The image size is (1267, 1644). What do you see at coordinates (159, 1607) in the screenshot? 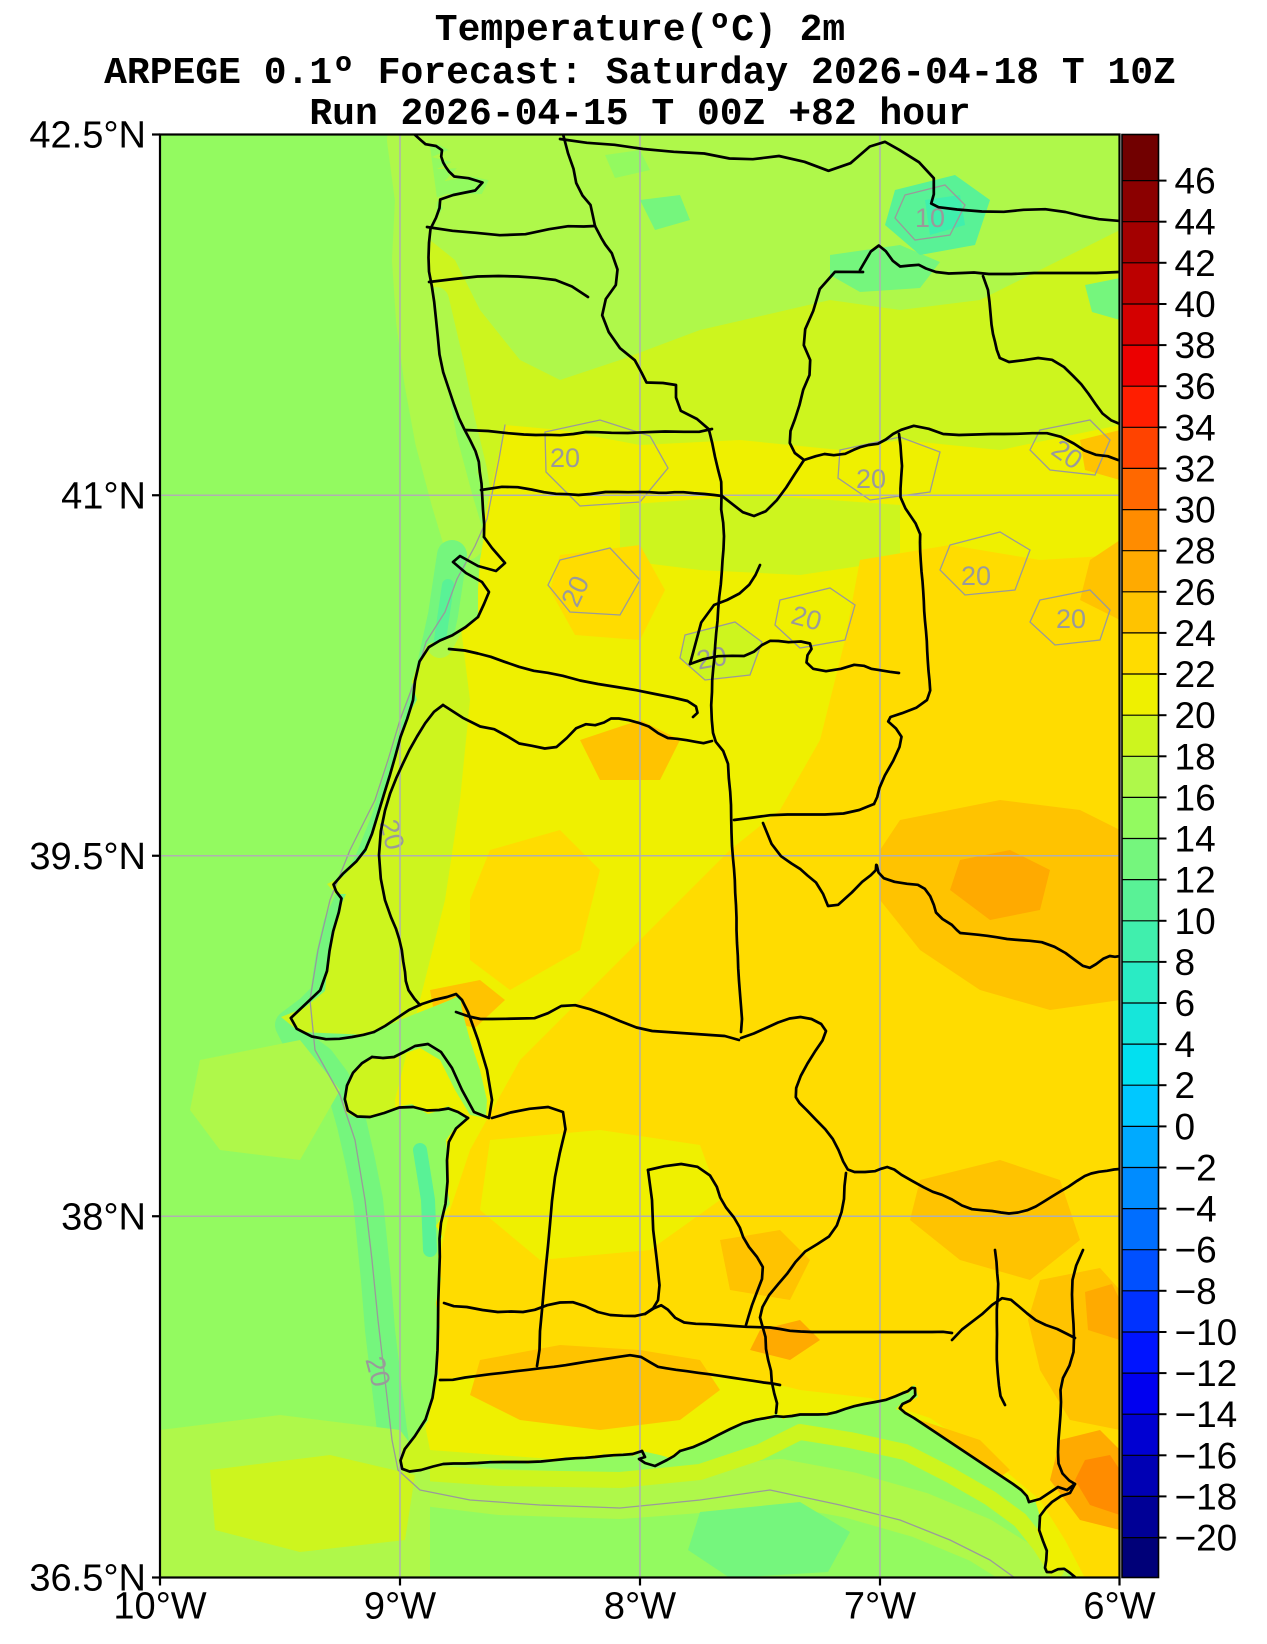
I see `svg-text: 10°W` at bounding box center [159, 1607].